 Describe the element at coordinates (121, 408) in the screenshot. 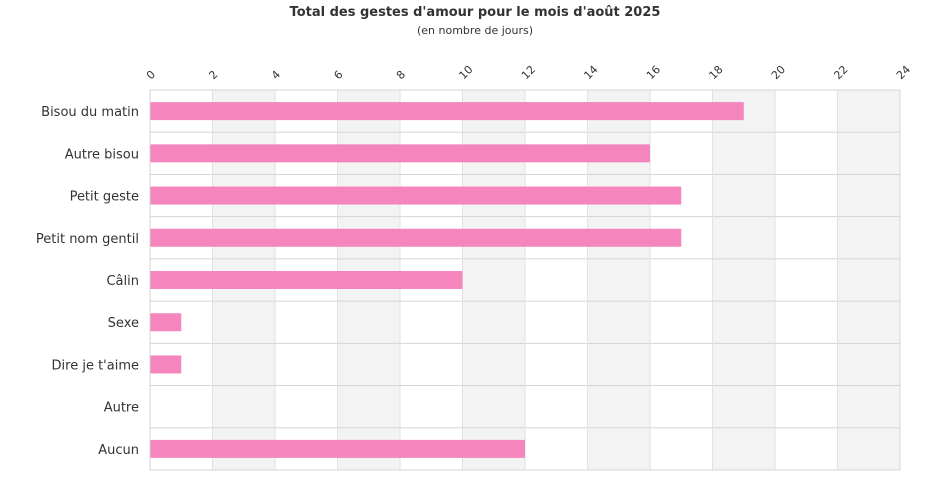

I see `category-label: Autre` at that location.